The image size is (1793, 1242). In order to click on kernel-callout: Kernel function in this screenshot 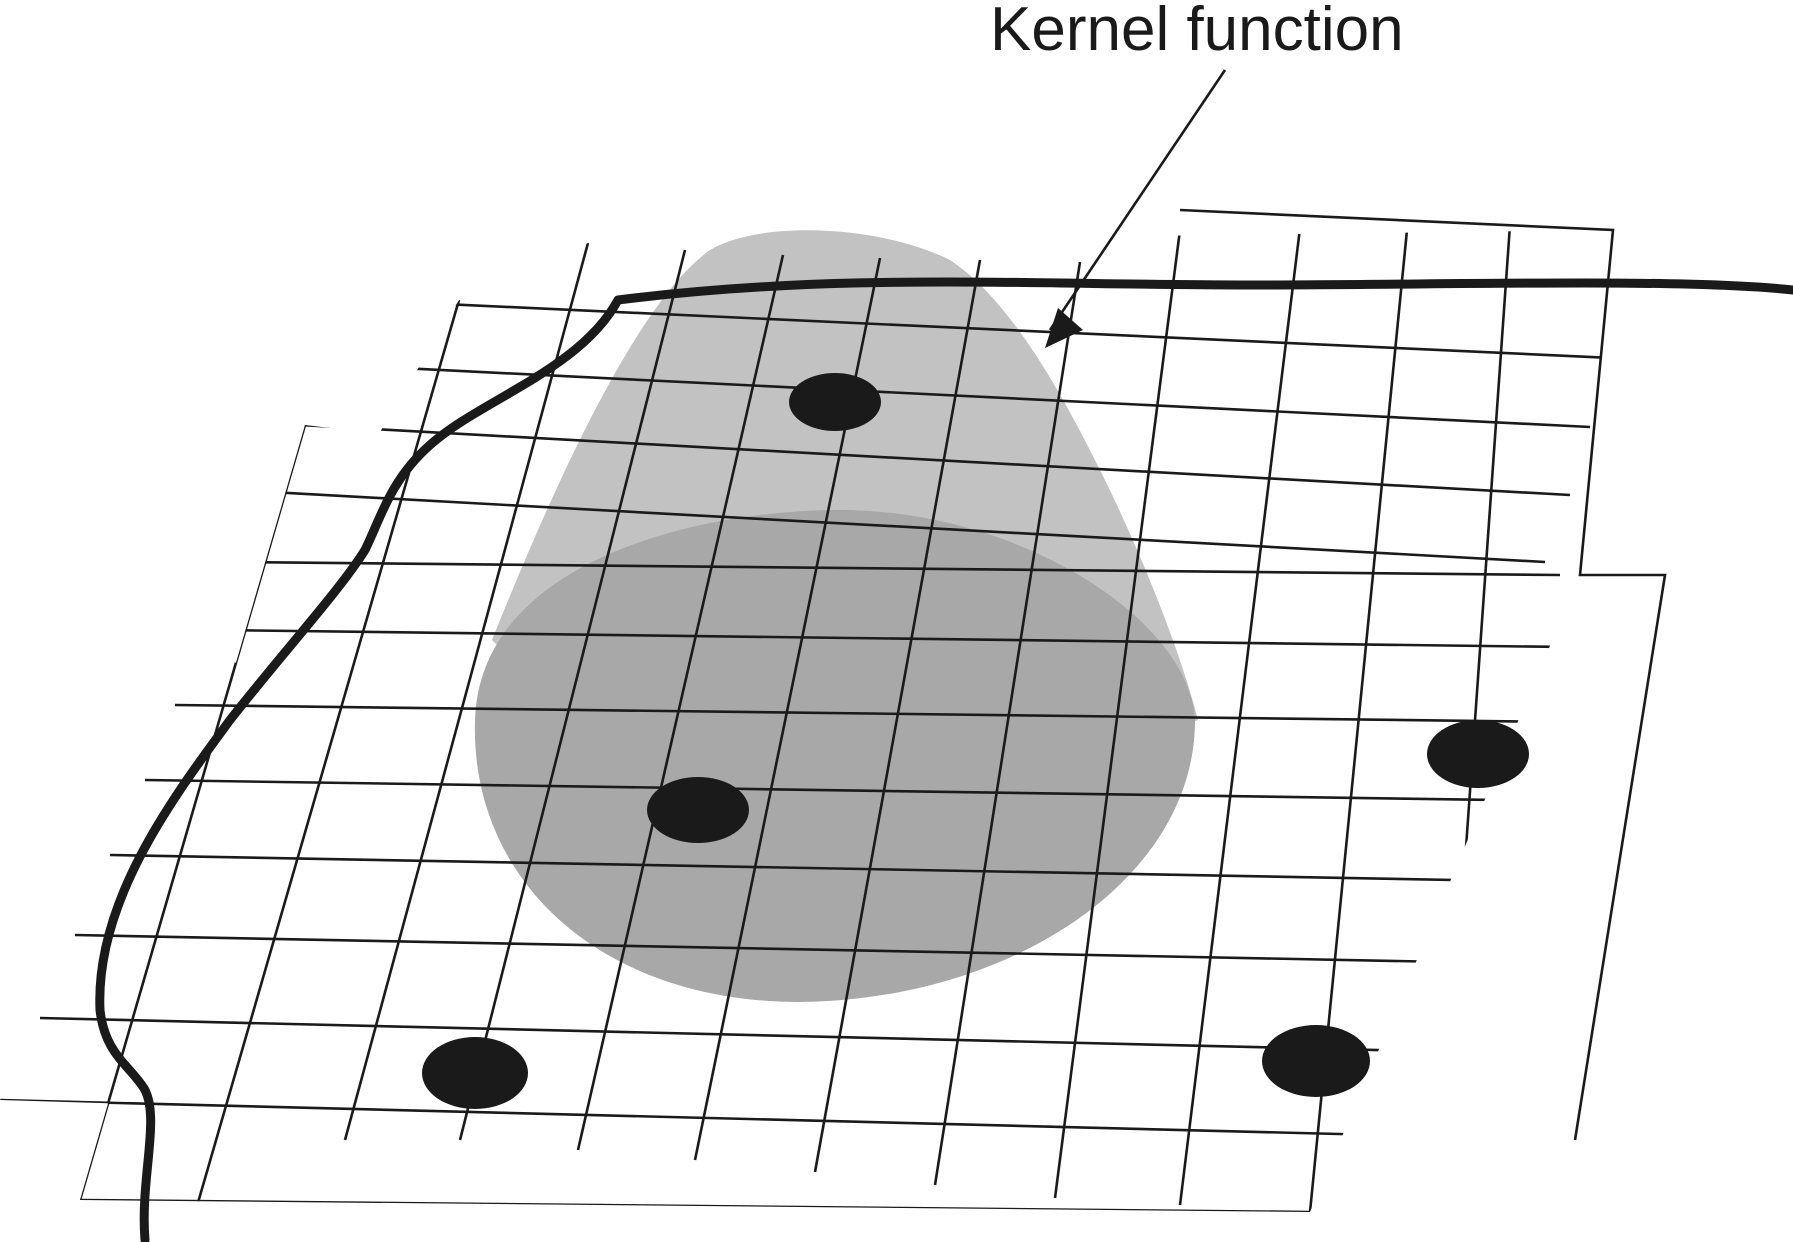, I will do `click(1197, 174)`.